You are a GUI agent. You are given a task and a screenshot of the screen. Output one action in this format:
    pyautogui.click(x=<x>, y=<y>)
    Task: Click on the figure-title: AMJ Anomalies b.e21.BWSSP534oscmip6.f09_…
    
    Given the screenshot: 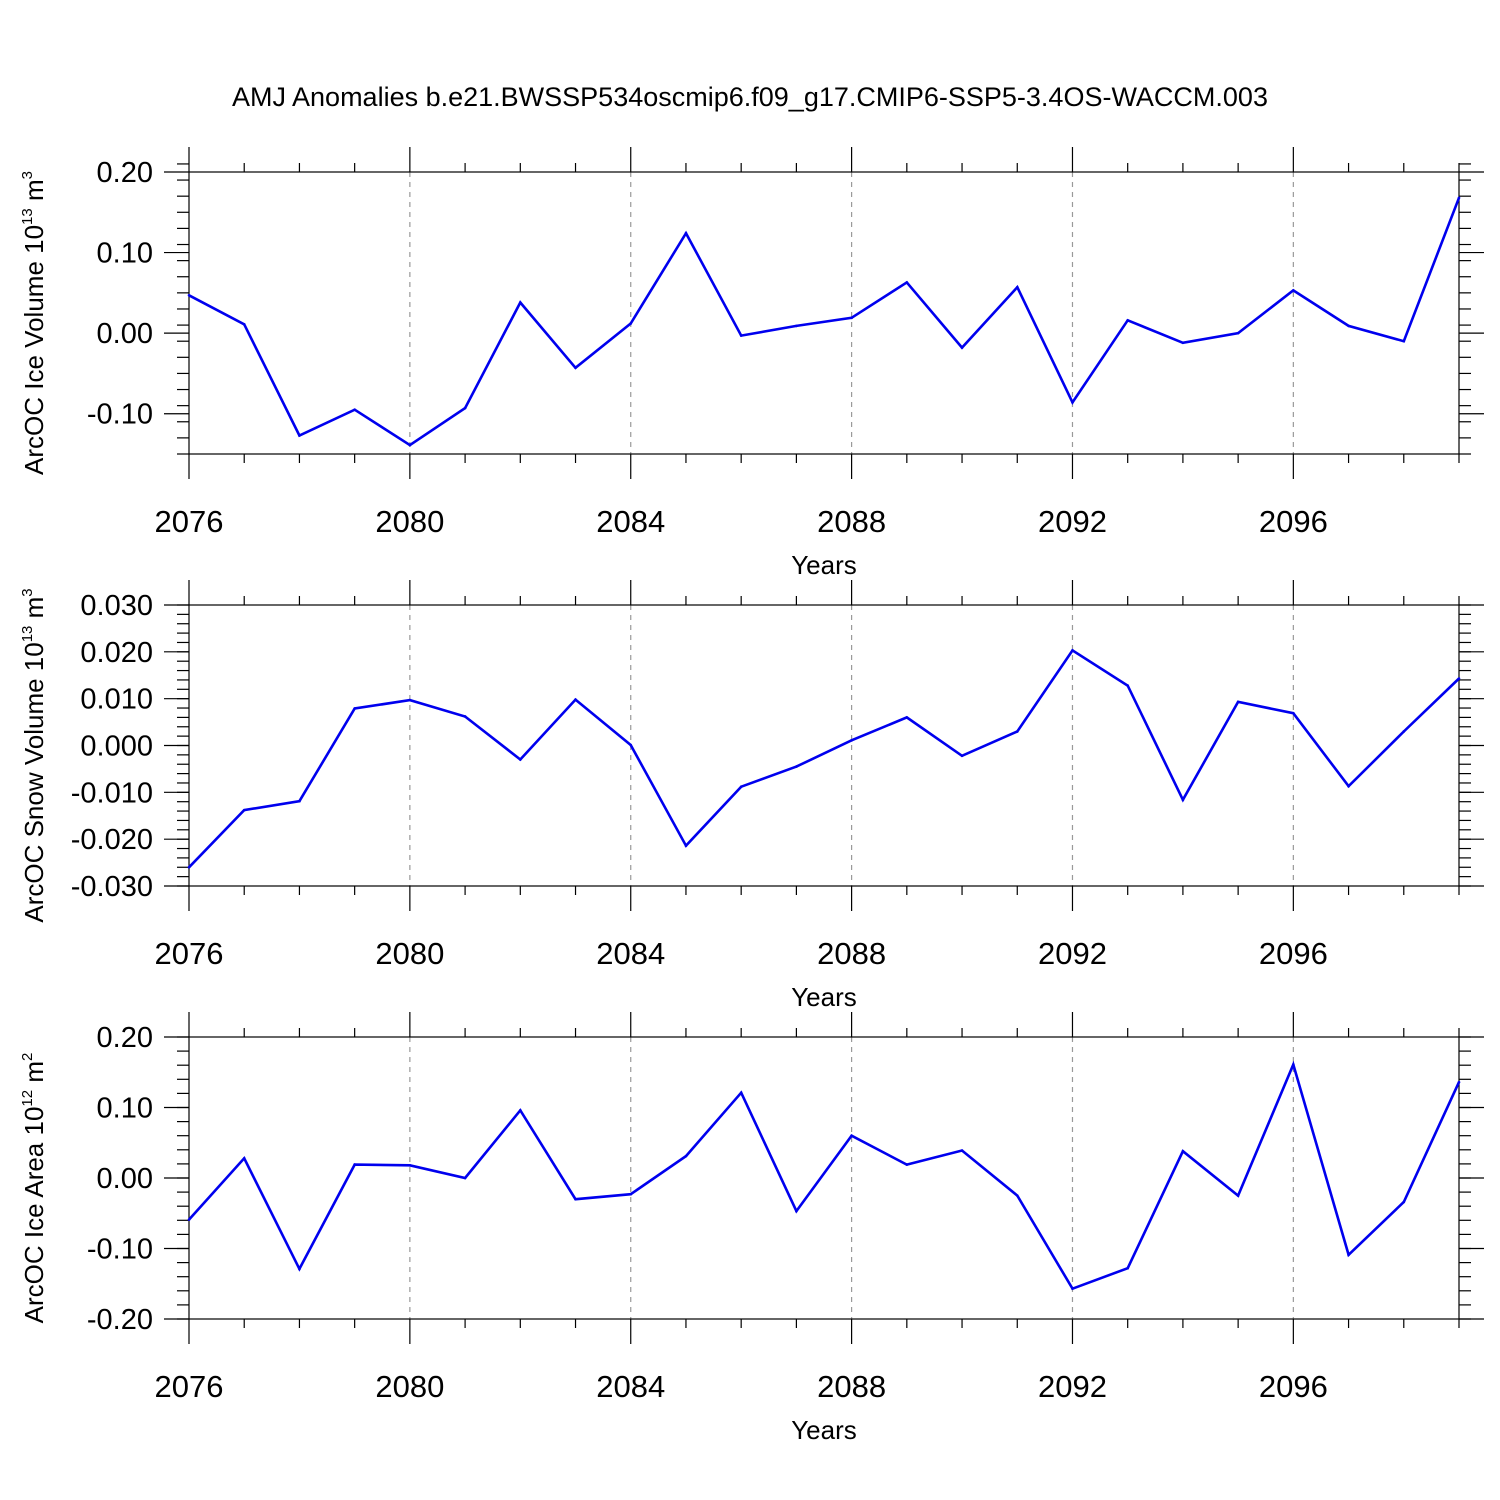 What is the action you would take?
    pyautogui.click(x=750, y=97)
    